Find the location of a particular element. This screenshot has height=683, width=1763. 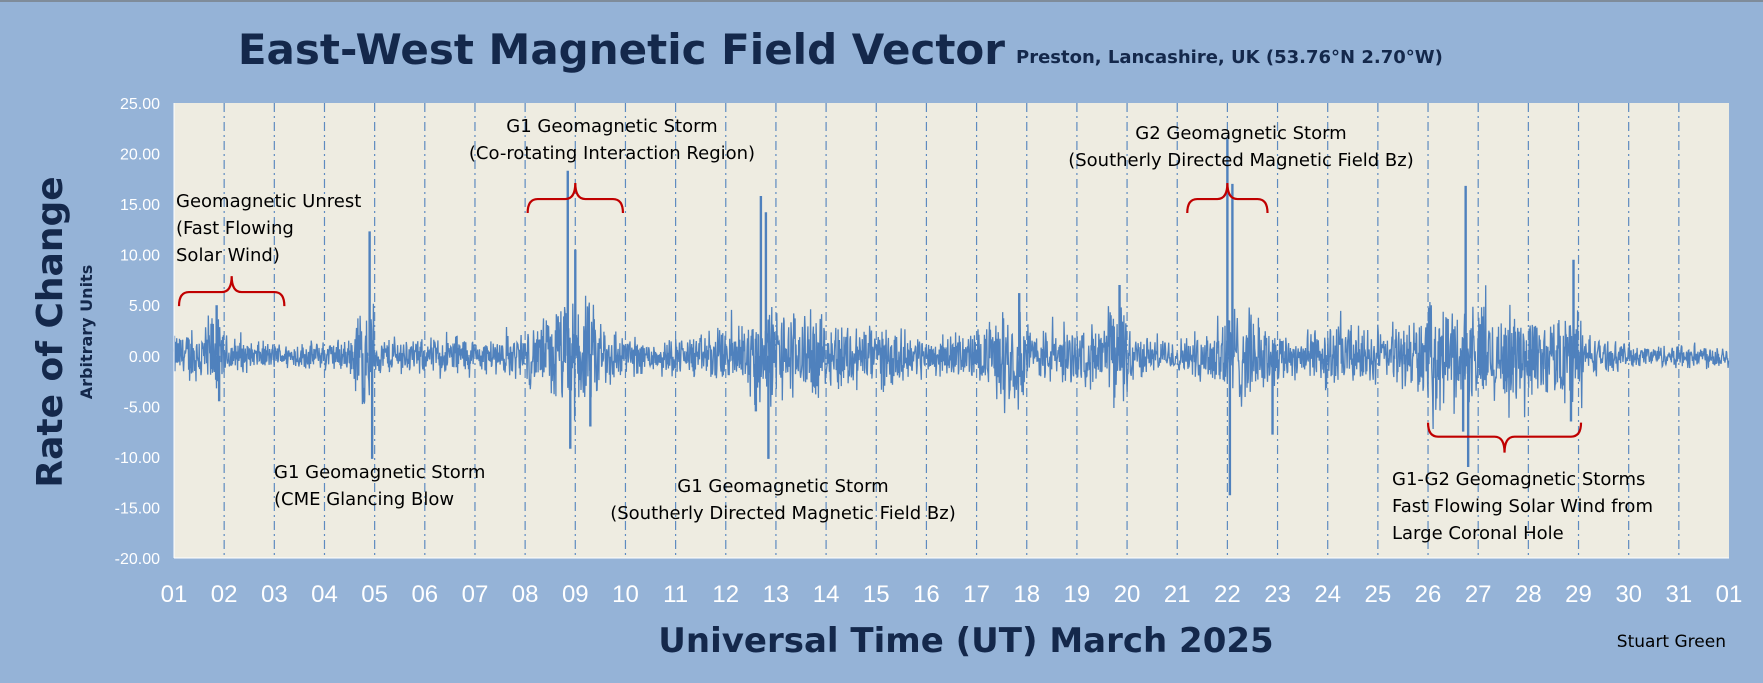

y-axis-sublabel: Arbitrary Units is located at coordinates (86, 332).